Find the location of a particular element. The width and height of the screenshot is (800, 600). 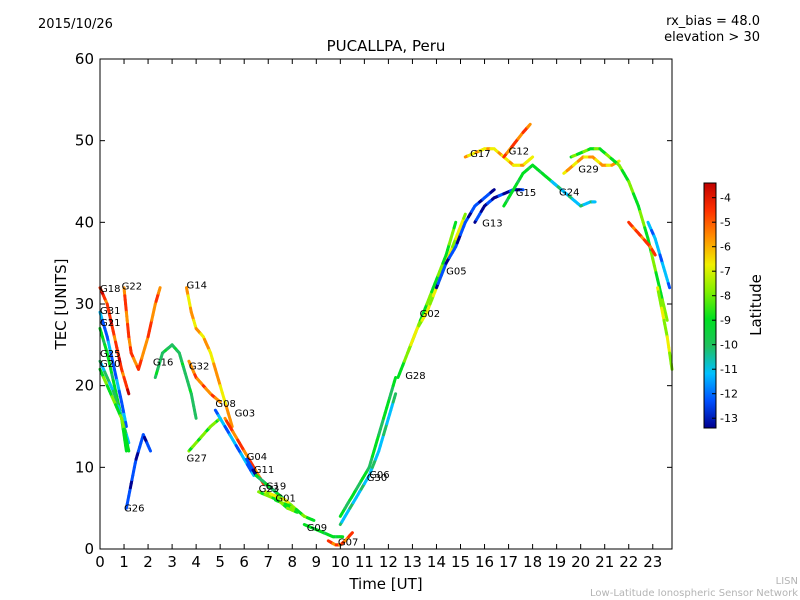

satellite-label-g18: G18 is located at coordinates (110, 289).